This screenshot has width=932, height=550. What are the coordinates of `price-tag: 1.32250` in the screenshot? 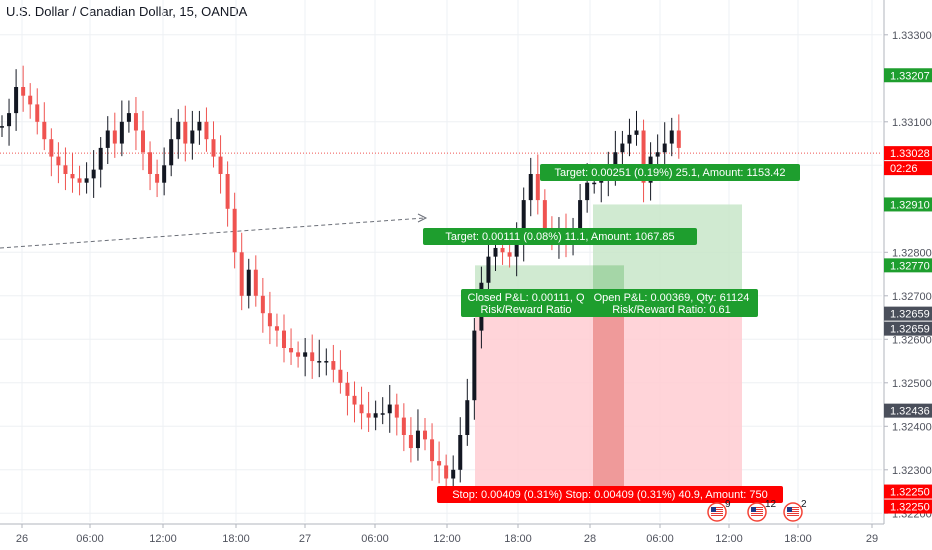 It's located at (908, 491).